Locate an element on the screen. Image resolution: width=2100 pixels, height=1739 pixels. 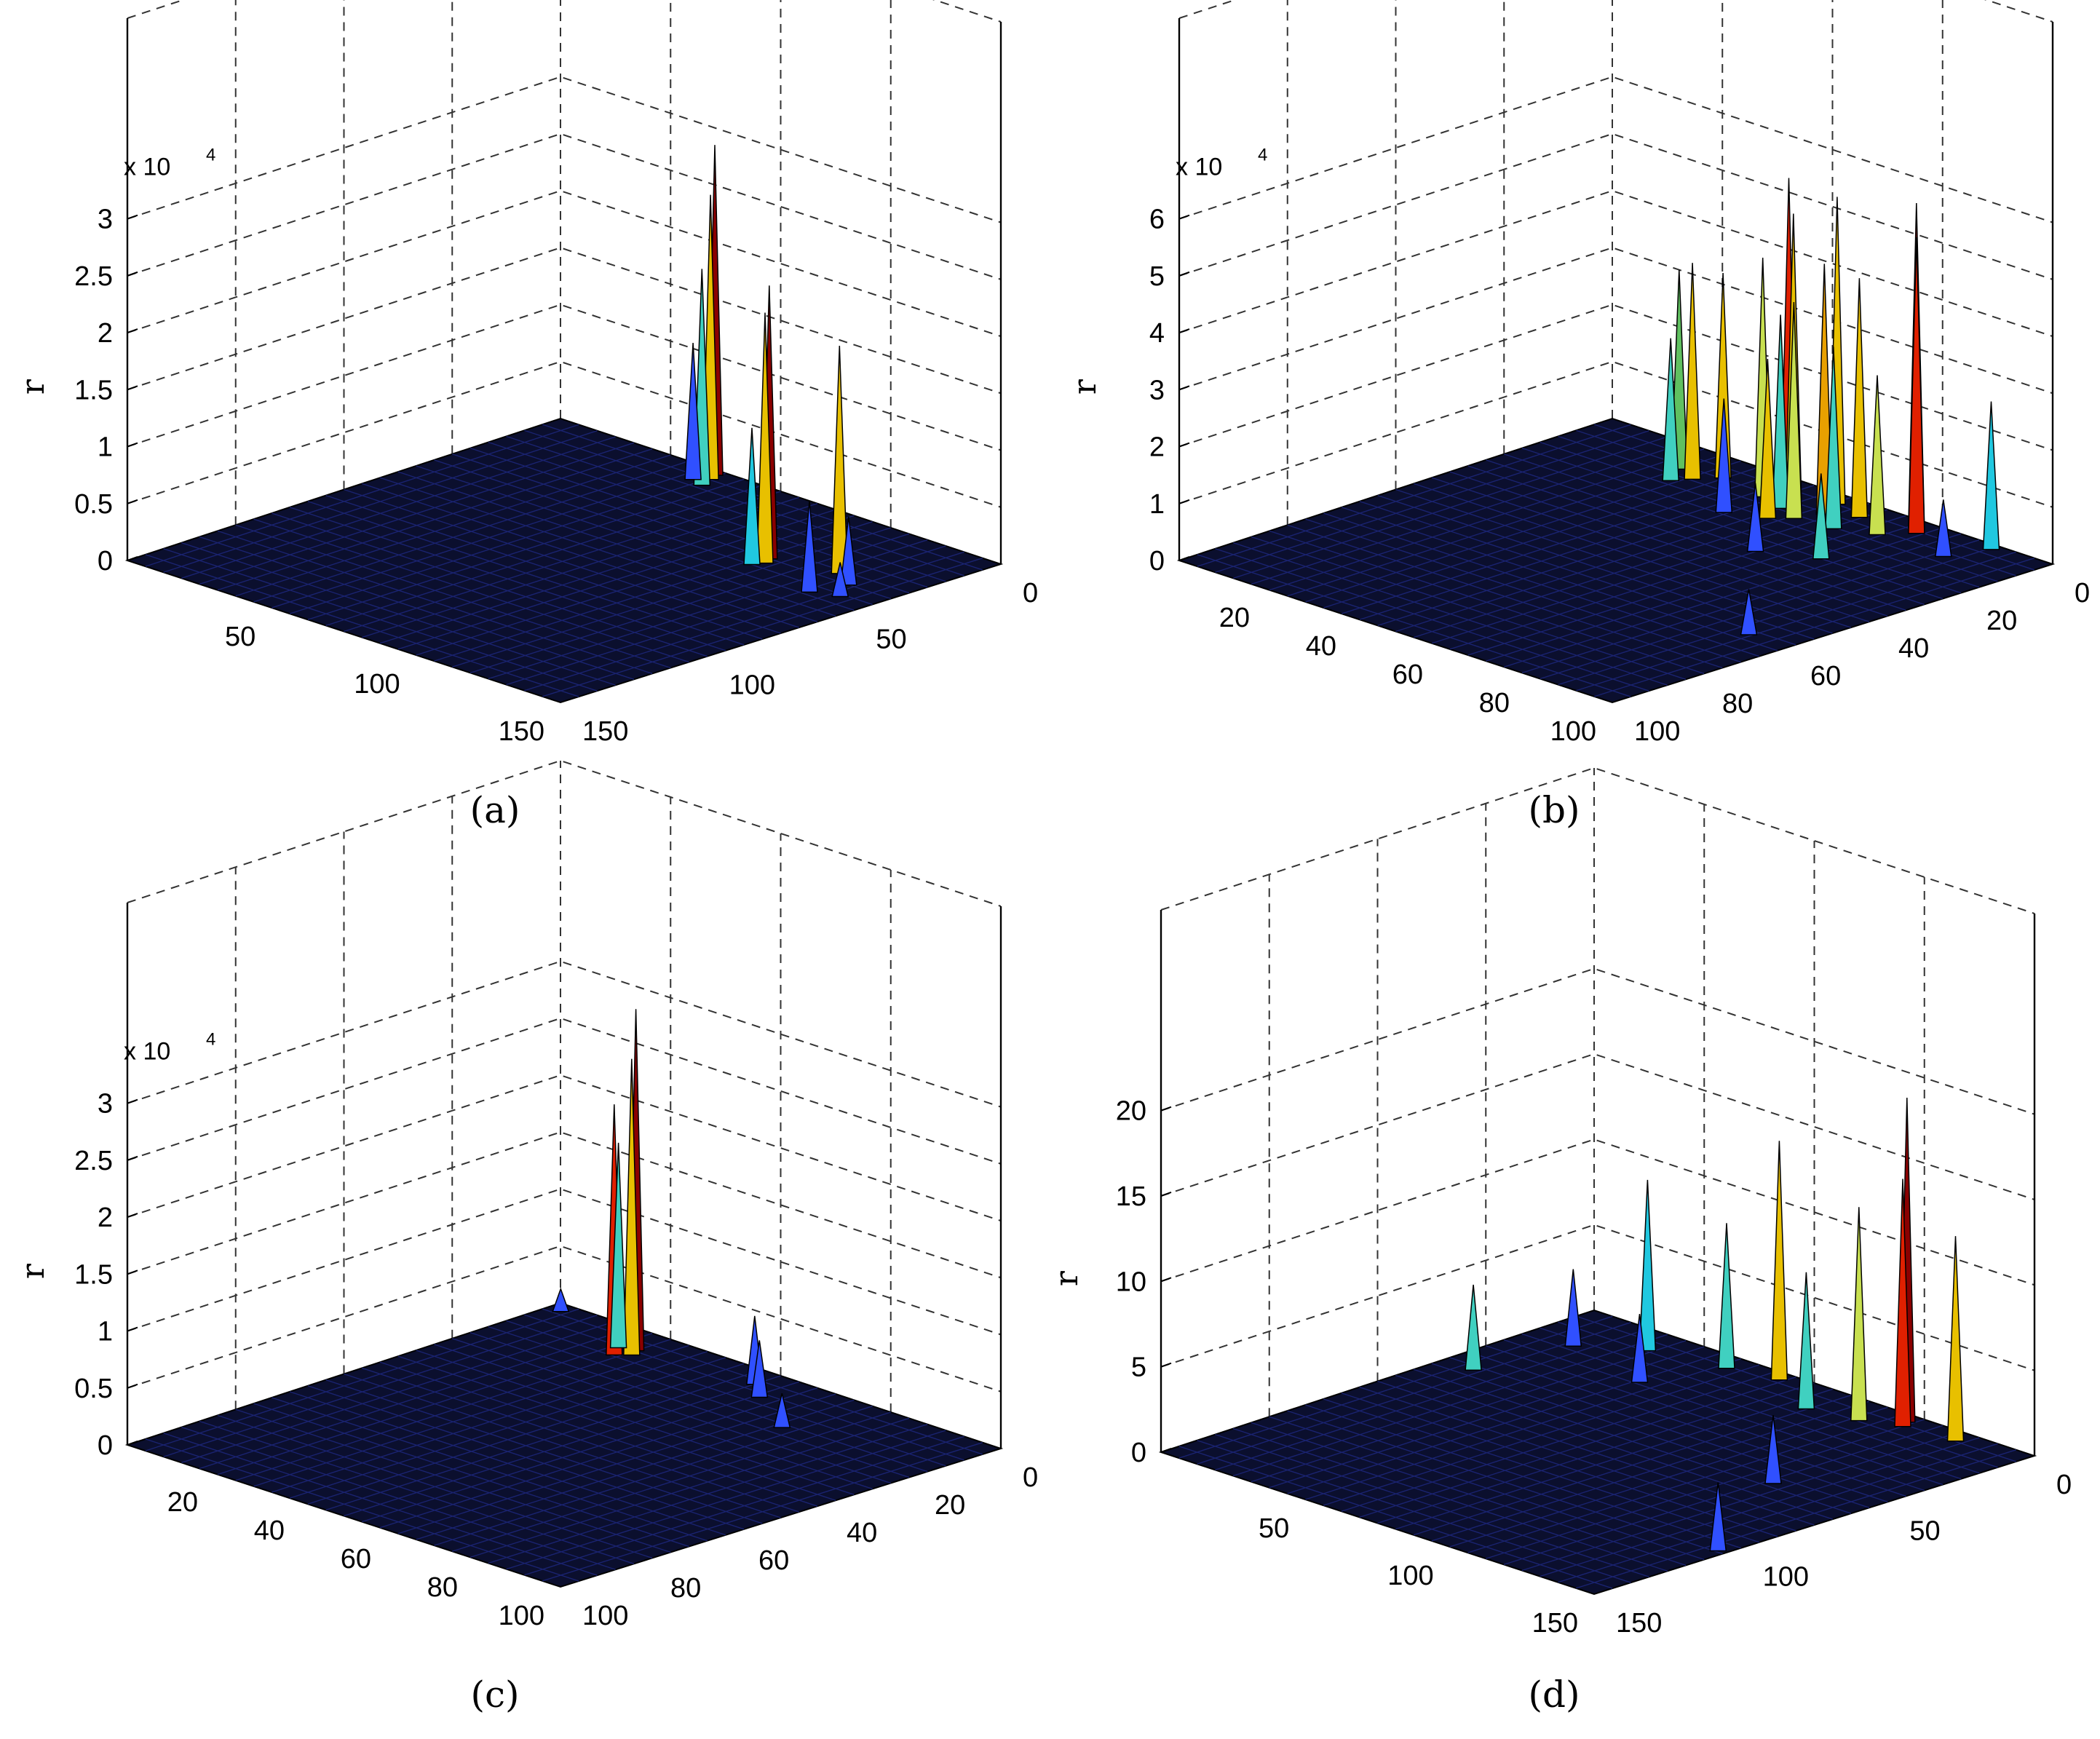
z-tick-label: 4 is located at coordinates (1157, 333).